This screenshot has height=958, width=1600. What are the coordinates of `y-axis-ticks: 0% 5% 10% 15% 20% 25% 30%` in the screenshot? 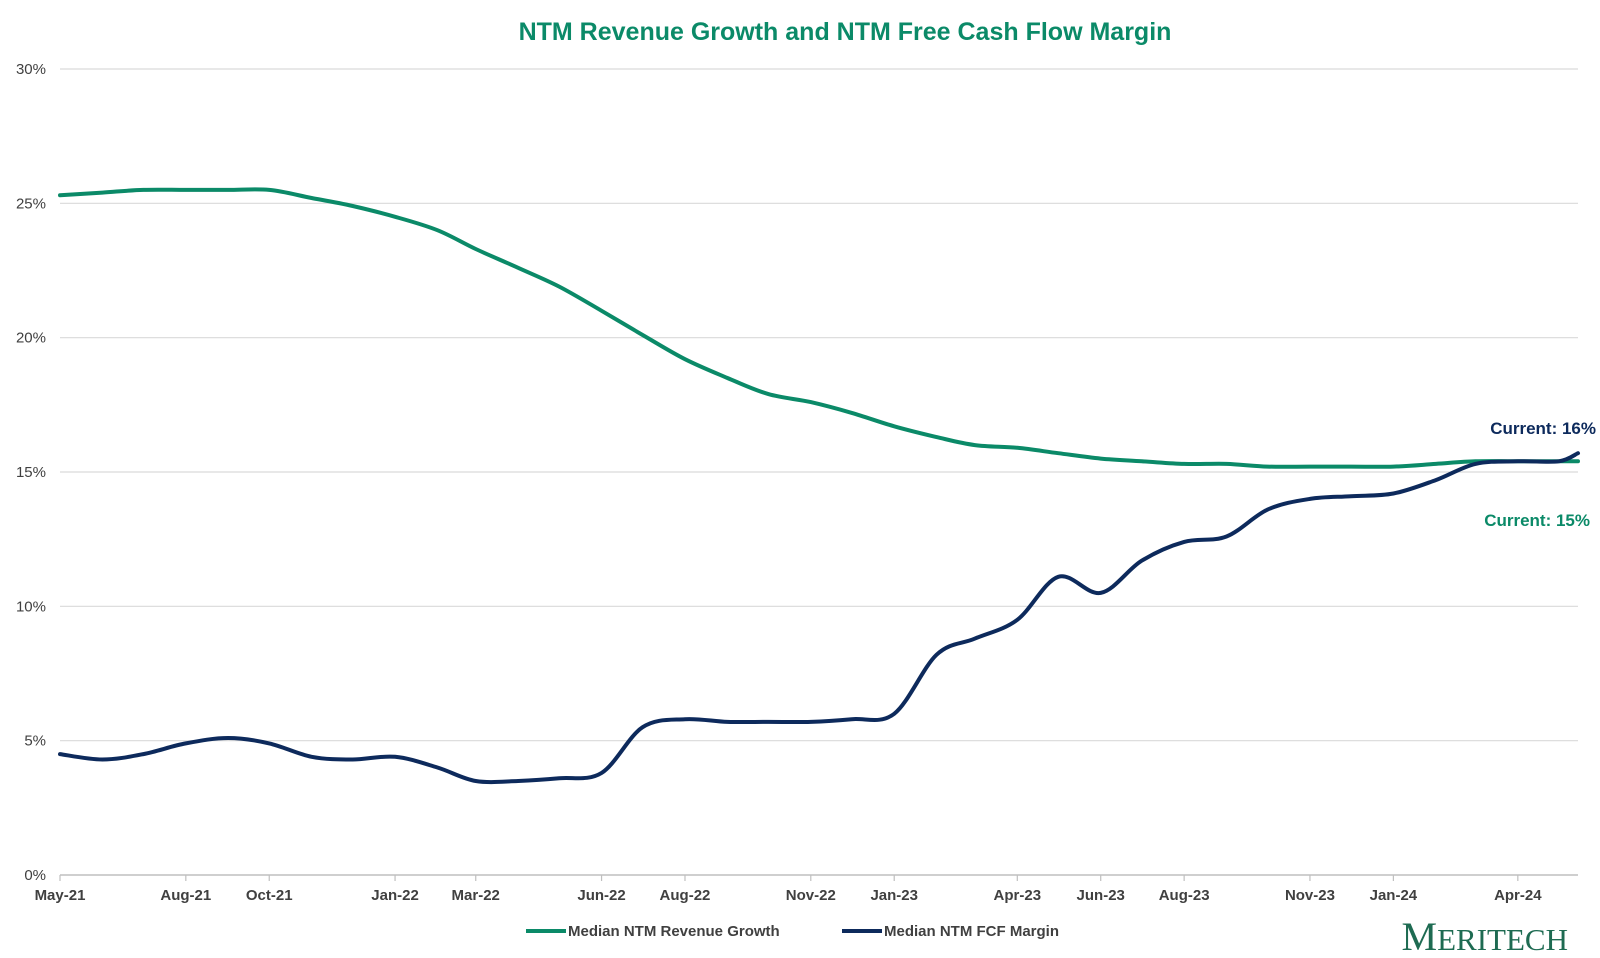 It's located at (31, 472).